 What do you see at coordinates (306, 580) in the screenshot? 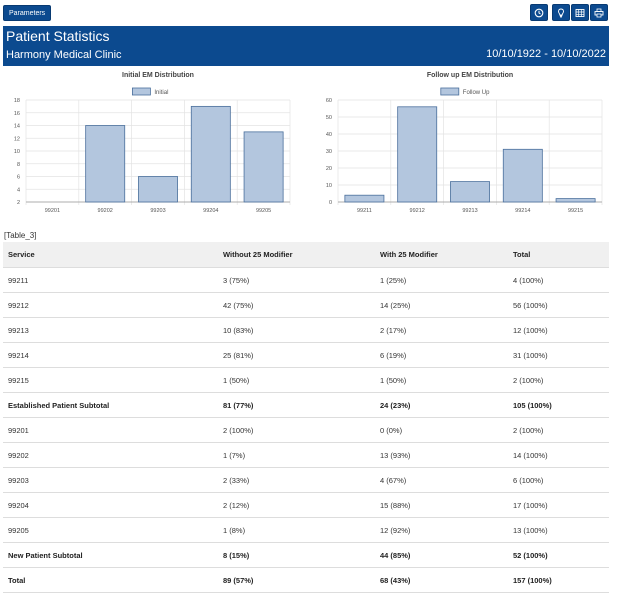
I see `table-row: Total 89 (57%) 68 (43%) 157 (100%)` at bounding box center [306, 580].